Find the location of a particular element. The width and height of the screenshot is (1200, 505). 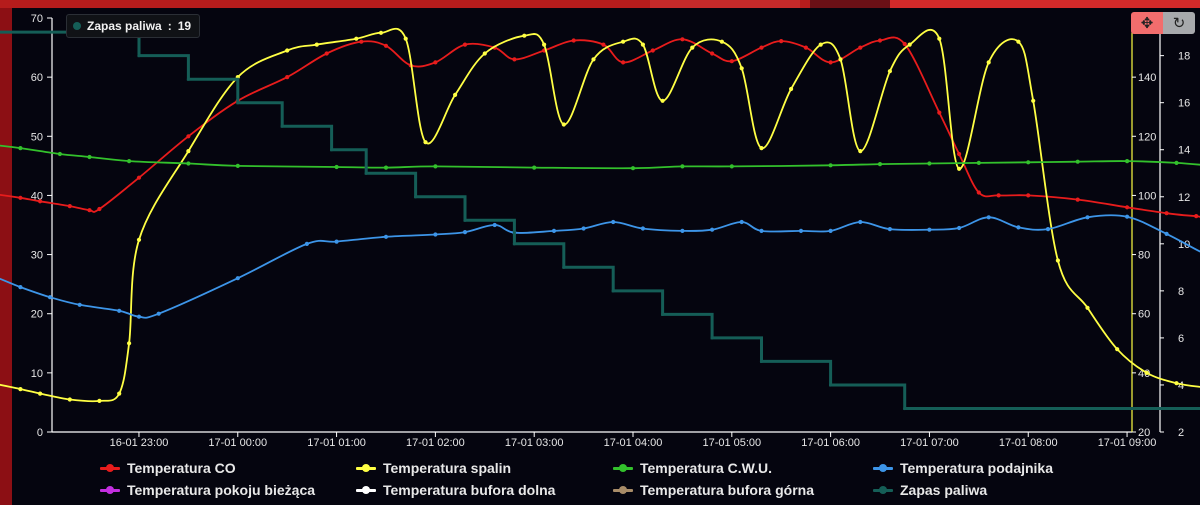

tooltip-value: 19 is located at coordinates (184, 26).